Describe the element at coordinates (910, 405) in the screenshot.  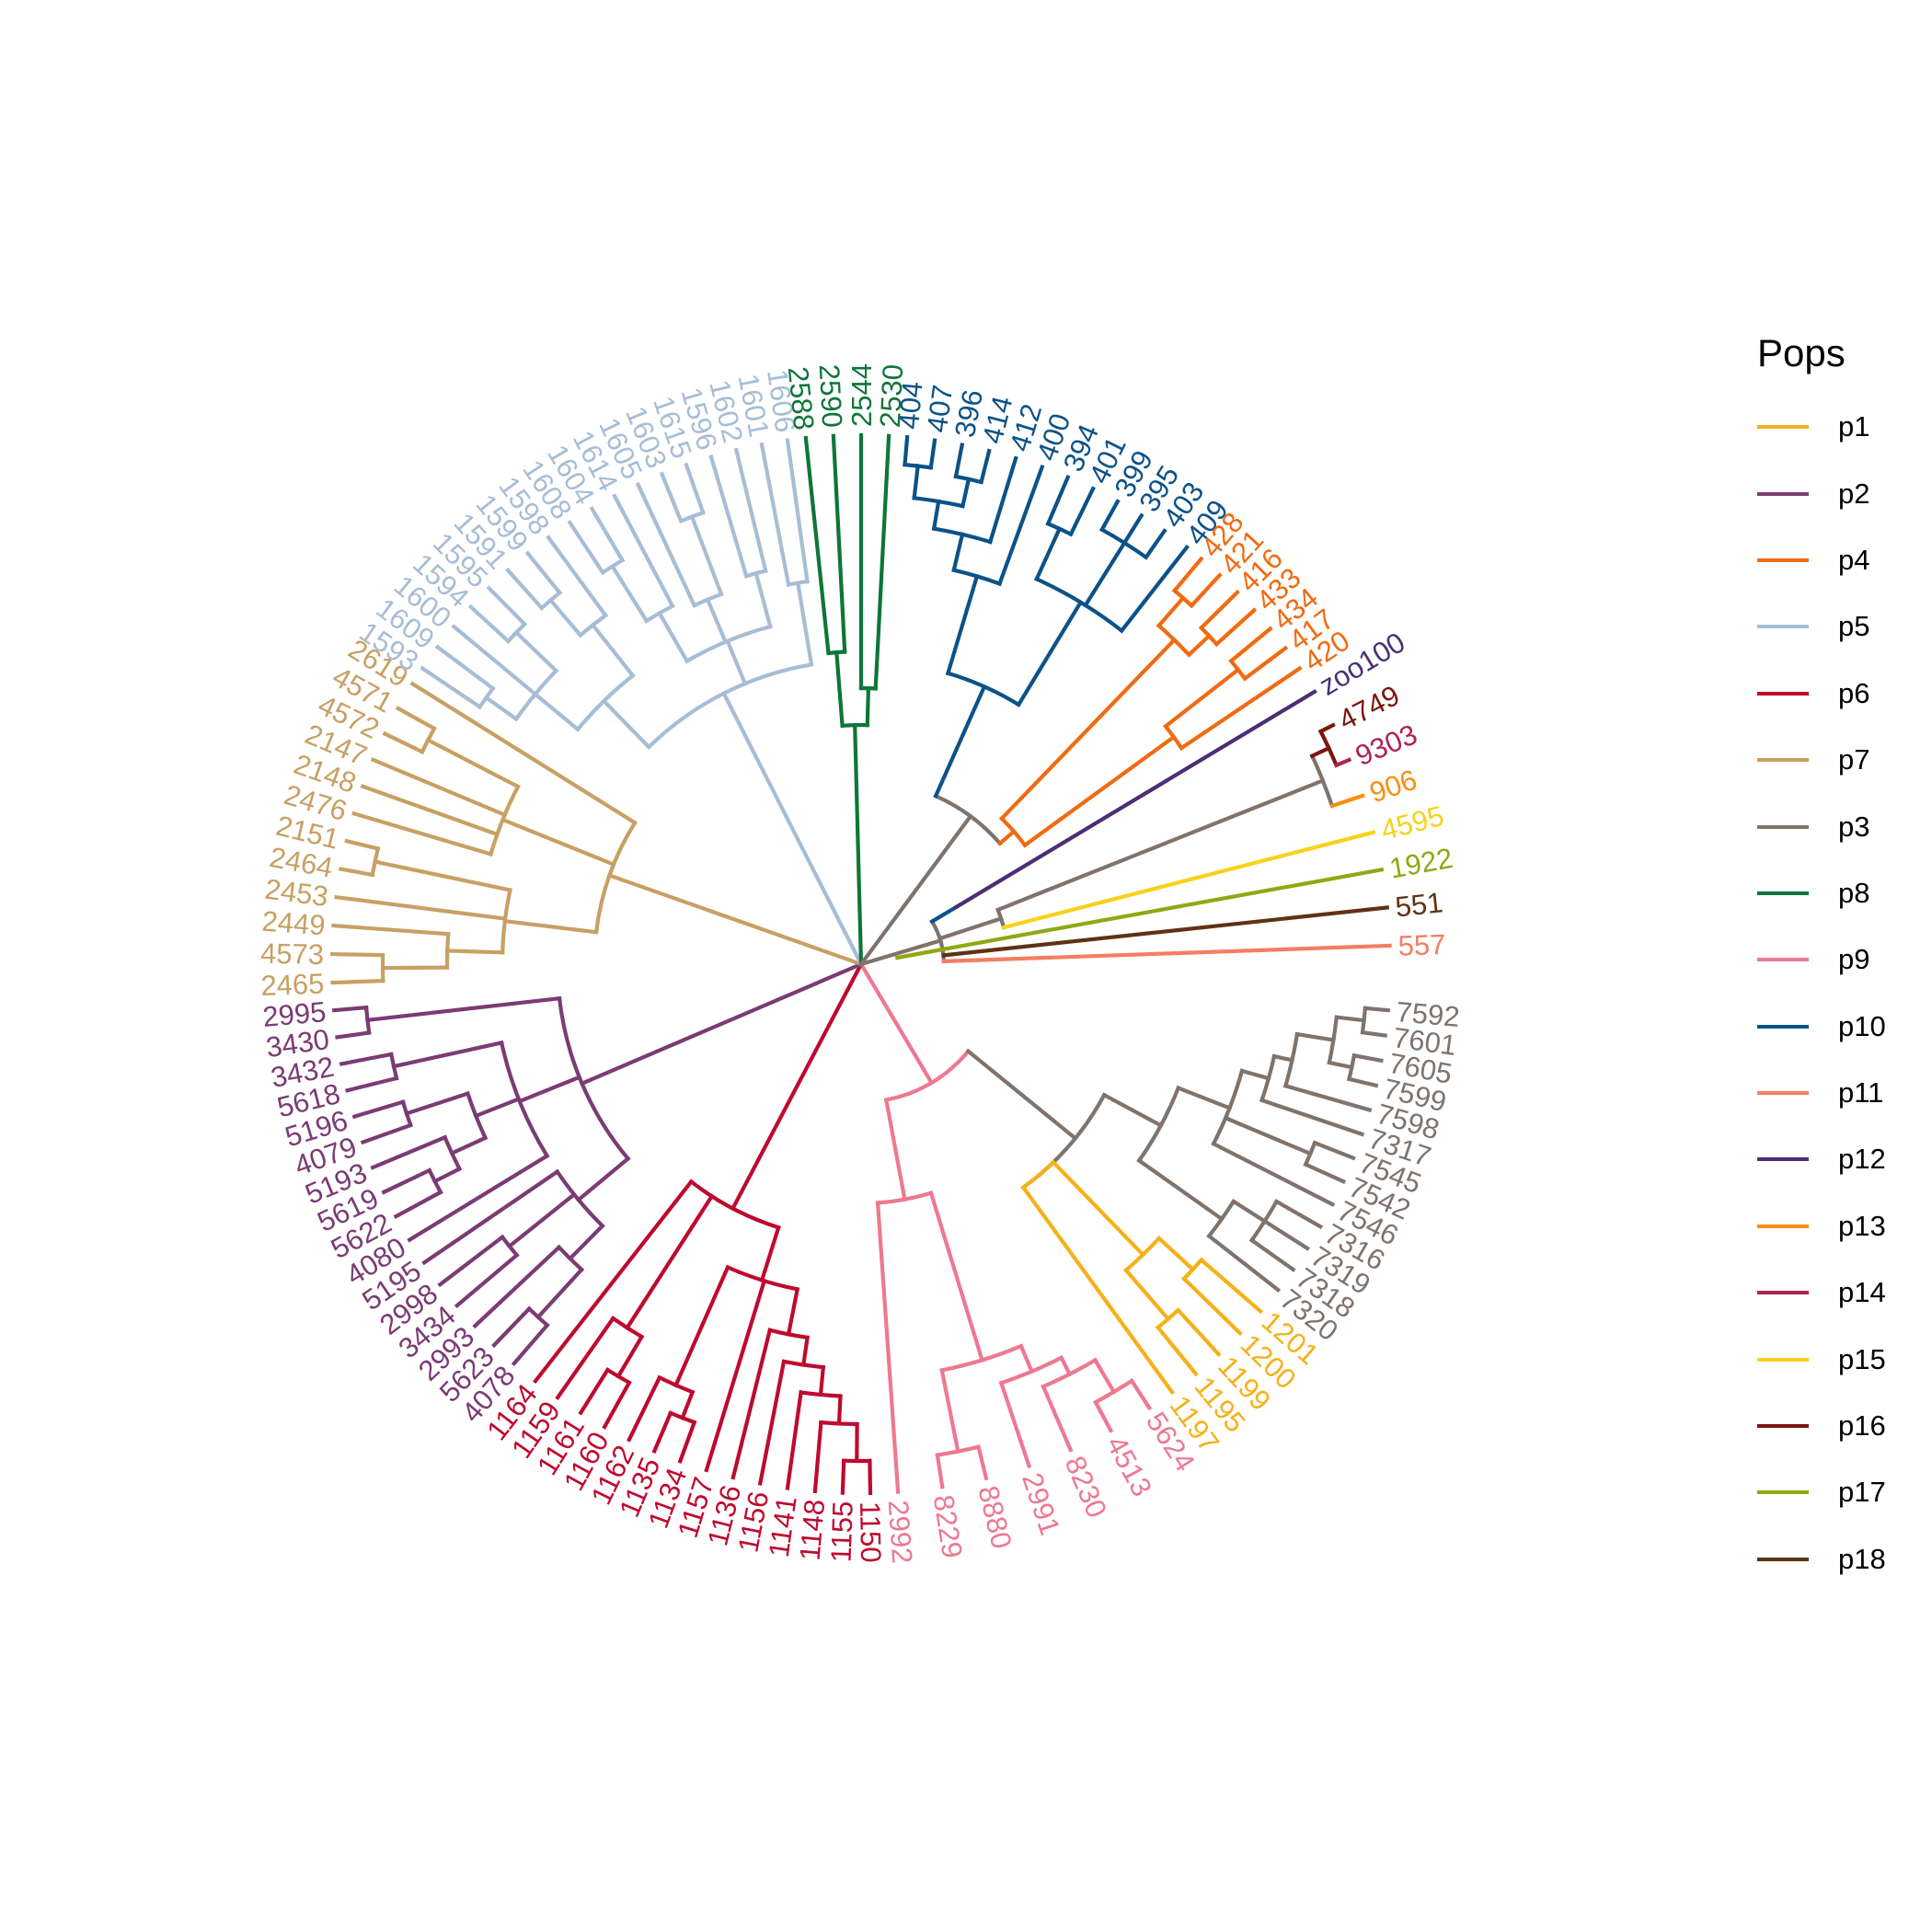
I see `tip-label: 404` at that location.